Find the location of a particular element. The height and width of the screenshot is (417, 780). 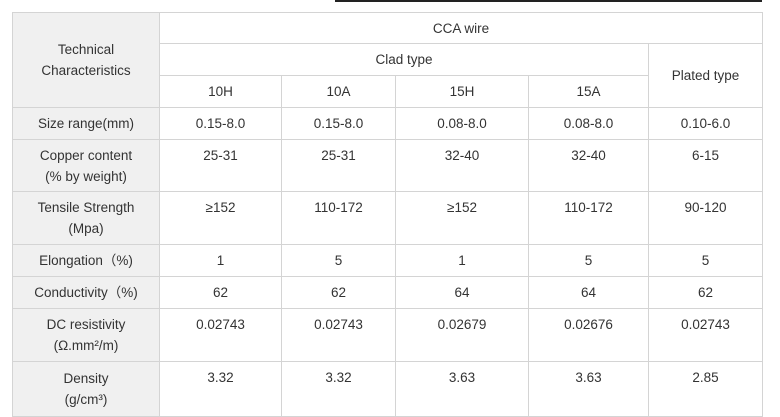

row-label: DC resistivity (Ω.mm²/m) is located at coordinates (86, 335).